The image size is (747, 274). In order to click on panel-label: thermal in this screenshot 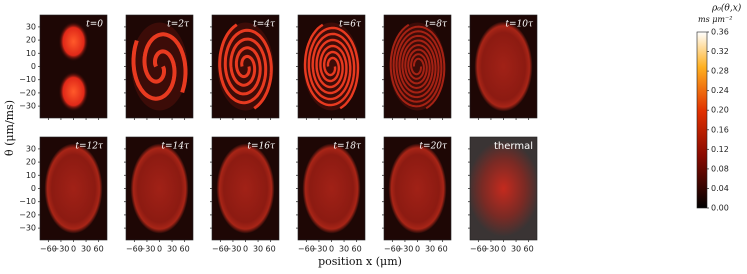, I will do `click(513, 146)`.